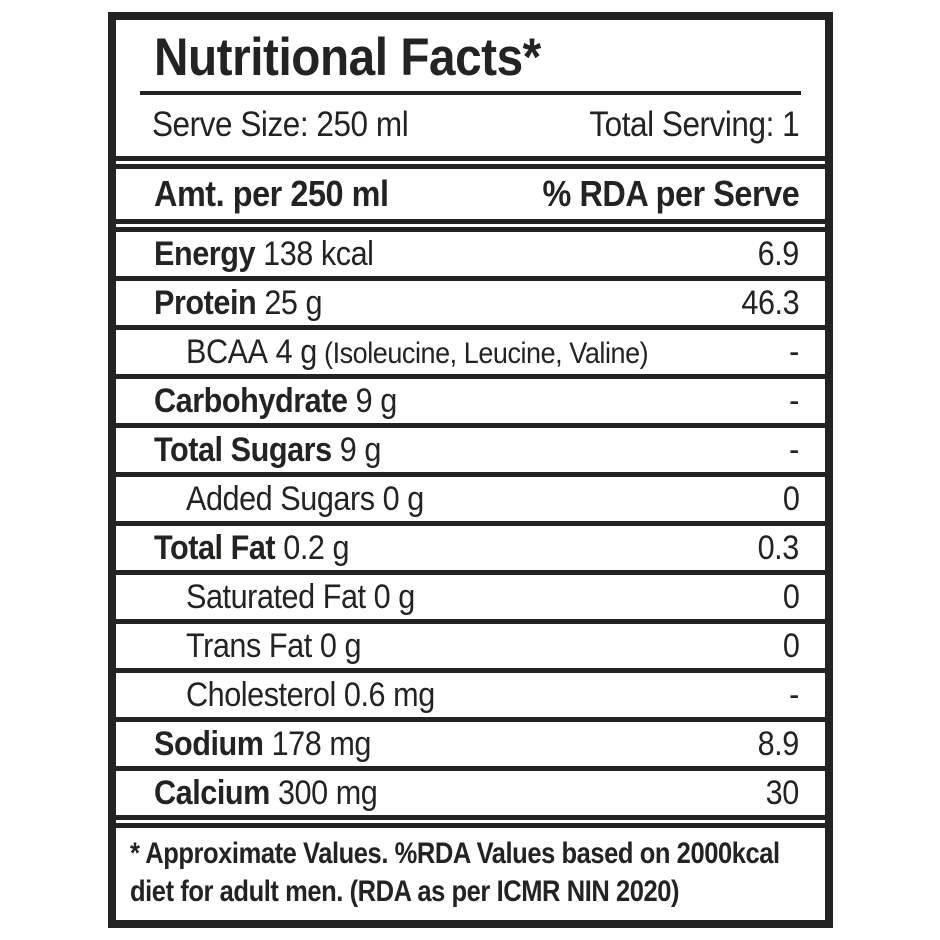 This screenshot has width=940, height=940. What do you see at coordinates (205, 302) in the screenshot?
I see `nutrient-name: Protein` at bounding box center [205, 302].